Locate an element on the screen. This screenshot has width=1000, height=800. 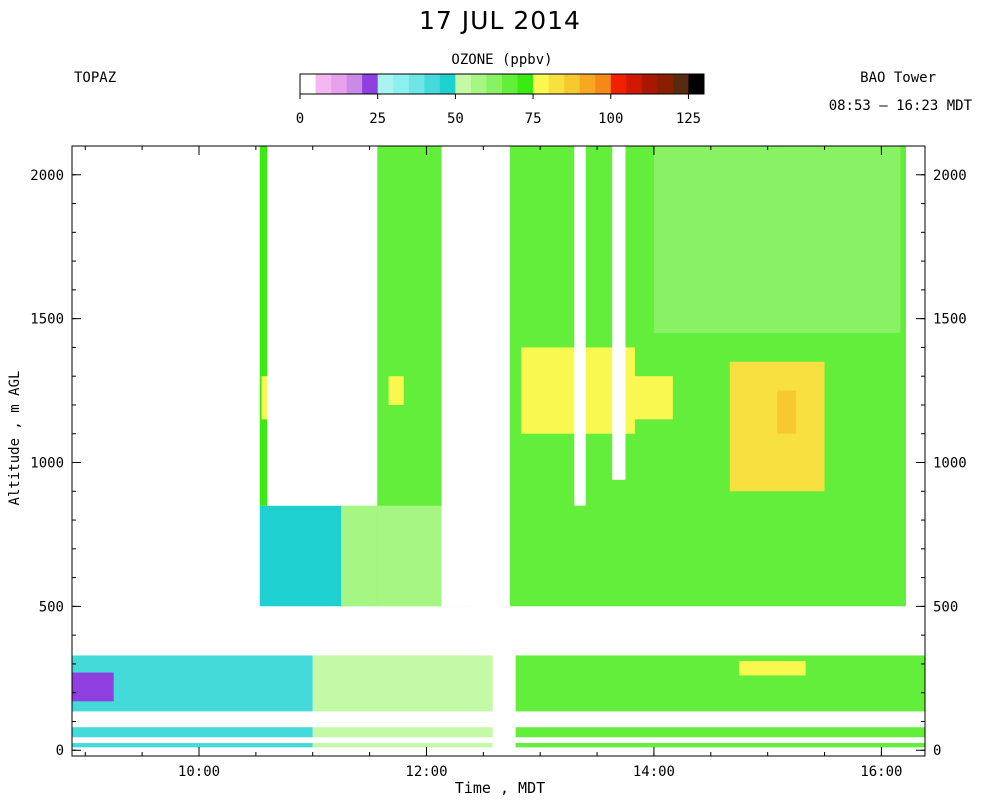
x-tick-label: 16:00 is located at coordinates (881, 772).